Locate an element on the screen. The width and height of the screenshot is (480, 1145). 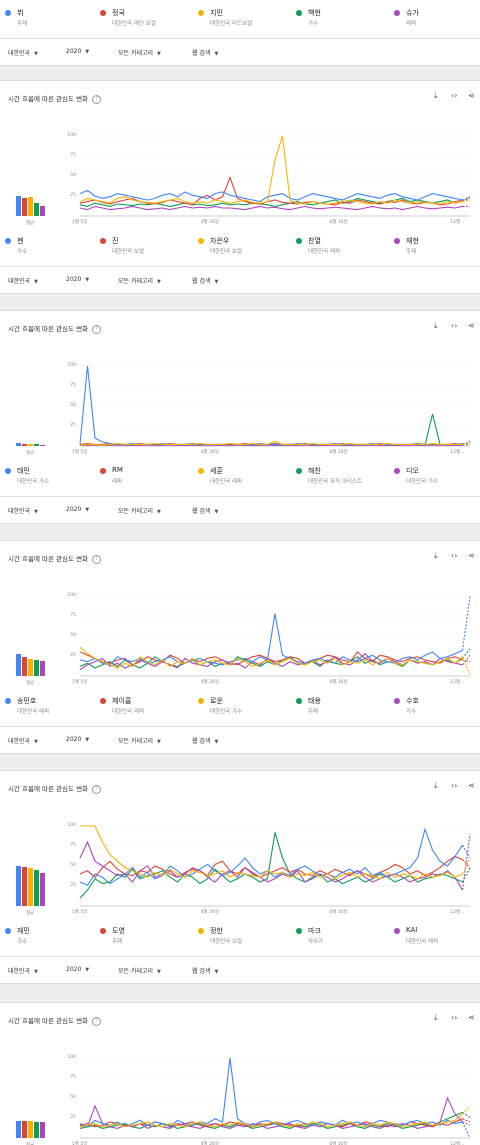
y-tick-label: 100 is located at coordinates (71, 365).